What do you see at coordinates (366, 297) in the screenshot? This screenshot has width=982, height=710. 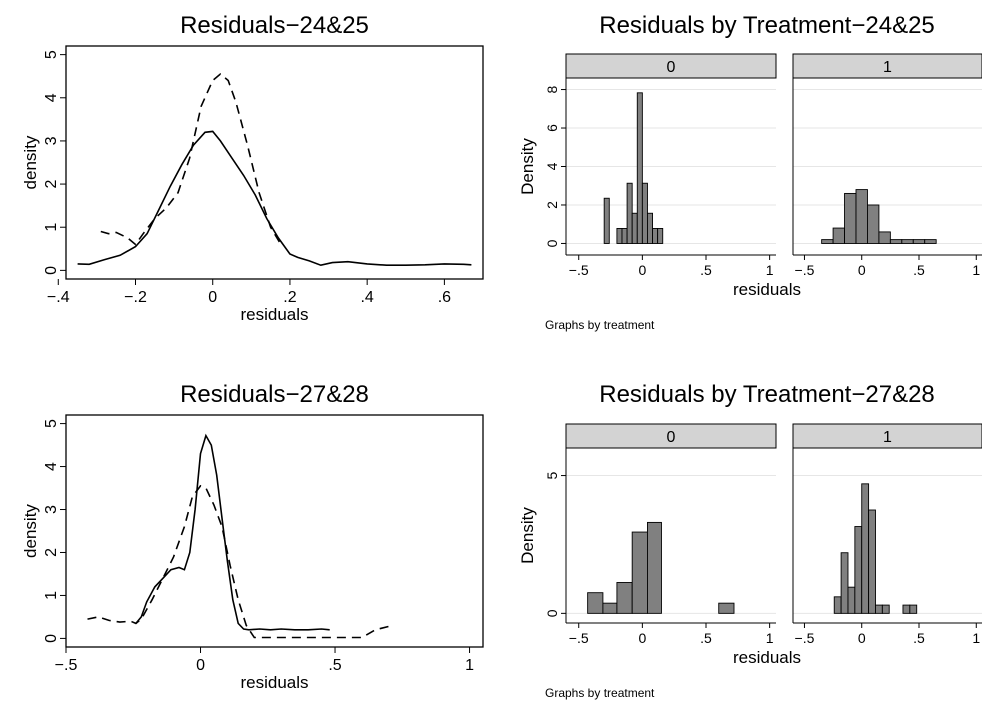 I see `x-tick-label: .4` at bounding box center [366, 297].